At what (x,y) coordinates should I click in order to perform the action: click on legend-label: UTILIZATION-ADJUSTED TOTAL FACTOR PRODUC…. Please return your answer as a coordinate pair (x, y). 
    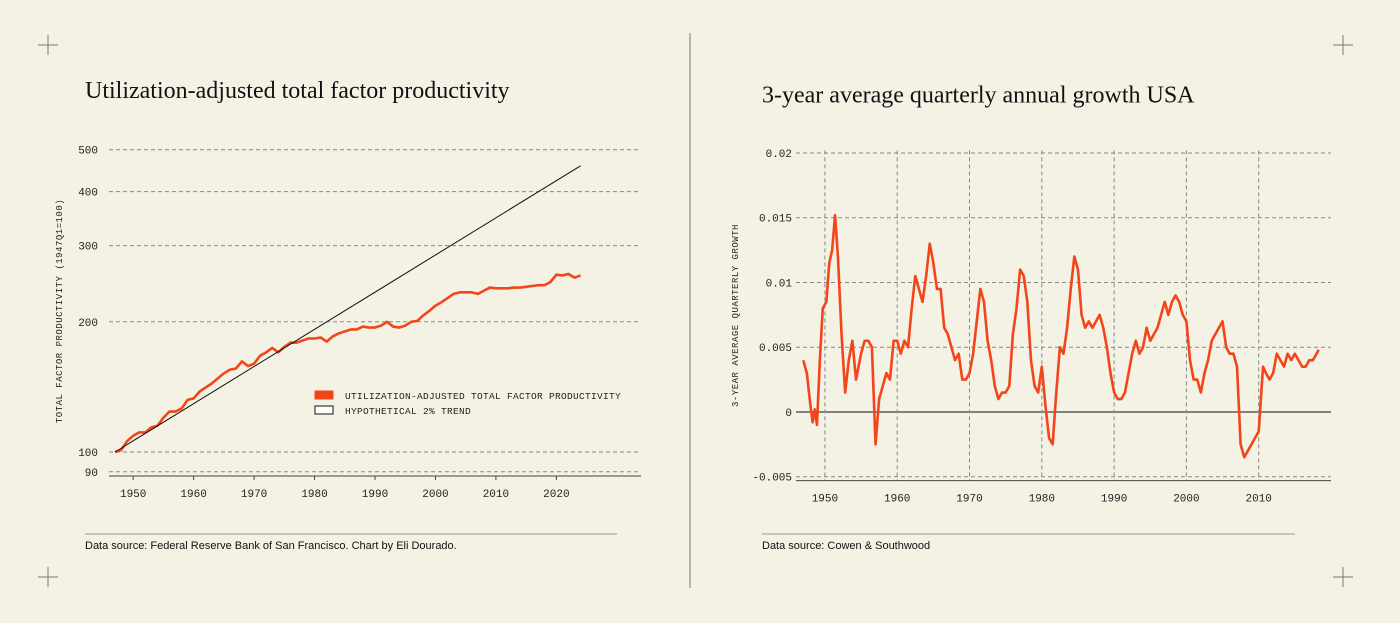
    Looking at the image, I should click on (483, 396).